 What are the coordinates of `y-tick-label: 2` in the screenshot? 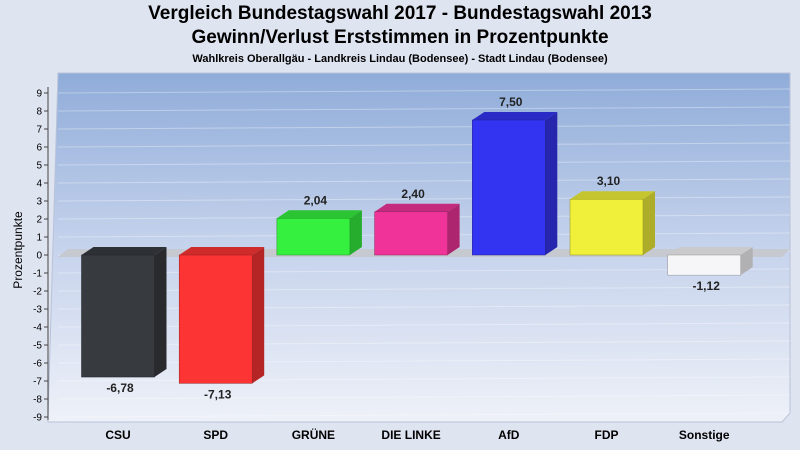 It's located at (39, 220).